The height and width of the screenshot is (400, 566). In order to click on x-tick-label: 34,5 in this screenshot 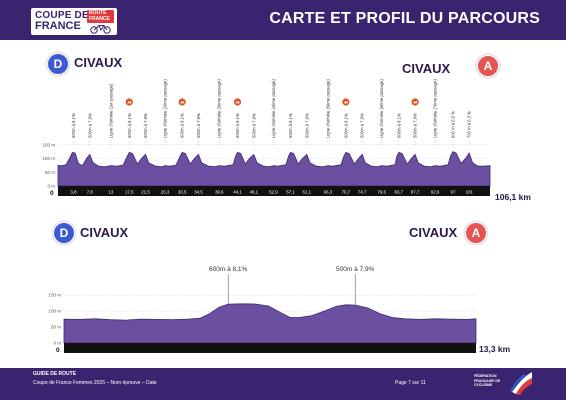, I will do `click(198, 192)`.